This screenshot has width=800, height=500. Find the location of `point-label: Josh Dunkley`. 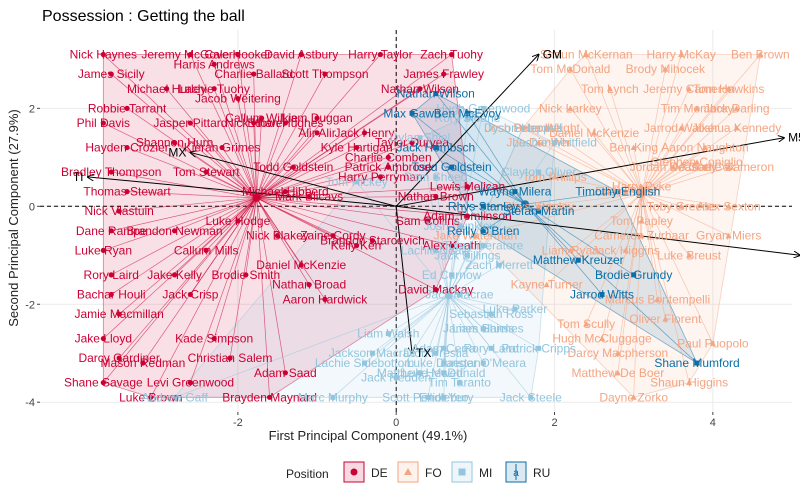

point-label: Josh Dunkley is located at coordinates (460, 226).